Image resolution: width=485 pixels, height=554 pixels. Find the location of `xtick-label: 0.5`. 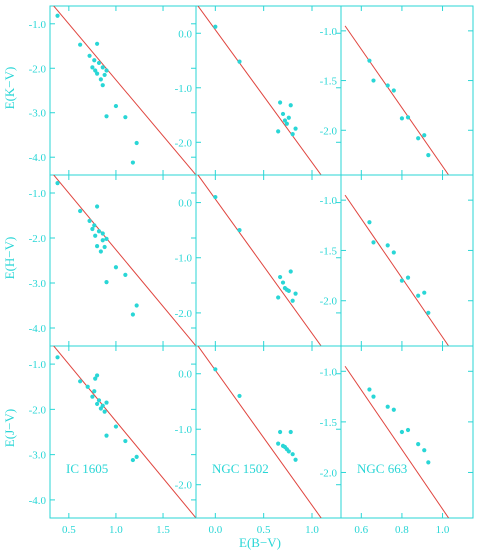

xtick-label: 0.5 is located at coordinates (69, 530).